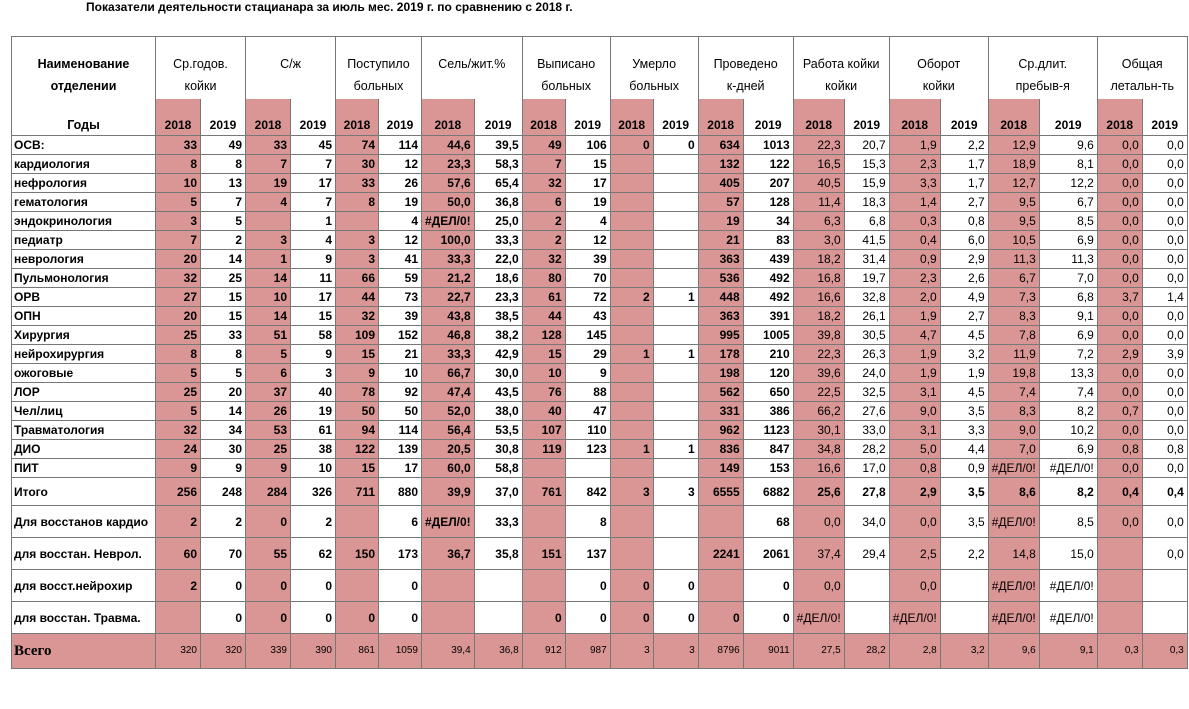 This screenshot has height=709, width=1189. What do you see at coordinates (200, 54) in the screenshot?
I see `header-group-0-top: Ср.годов.` at bounding box center [200, 54].